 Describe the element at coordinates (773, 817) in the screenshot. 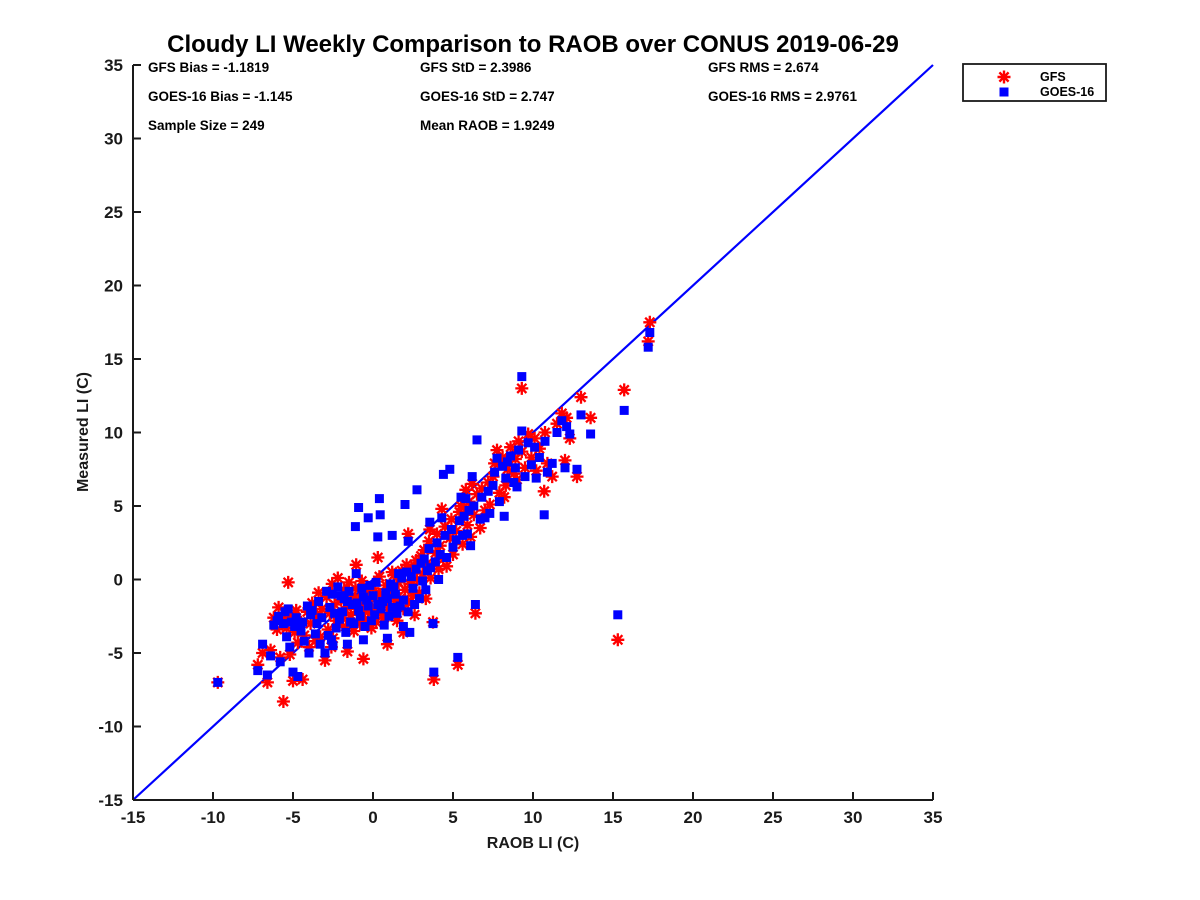

I see `x-tick-label: 25` at that location.